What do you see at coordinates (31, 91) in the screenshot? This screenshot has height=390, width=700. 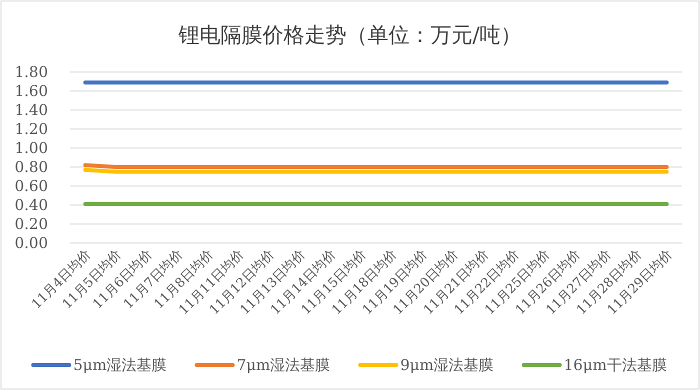 I see `y-tick-label: 1.60` at bounding box center [31, 91].